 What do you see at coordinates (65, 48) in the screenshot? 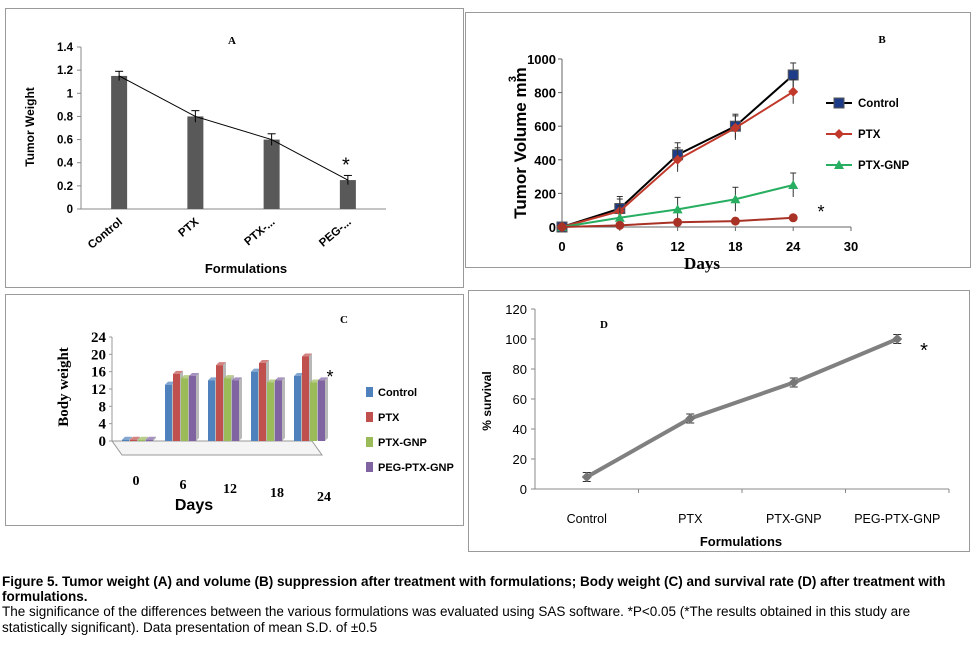
I see `chart-a-y-tick-label: 1.4` at bounding box center [65, 48].